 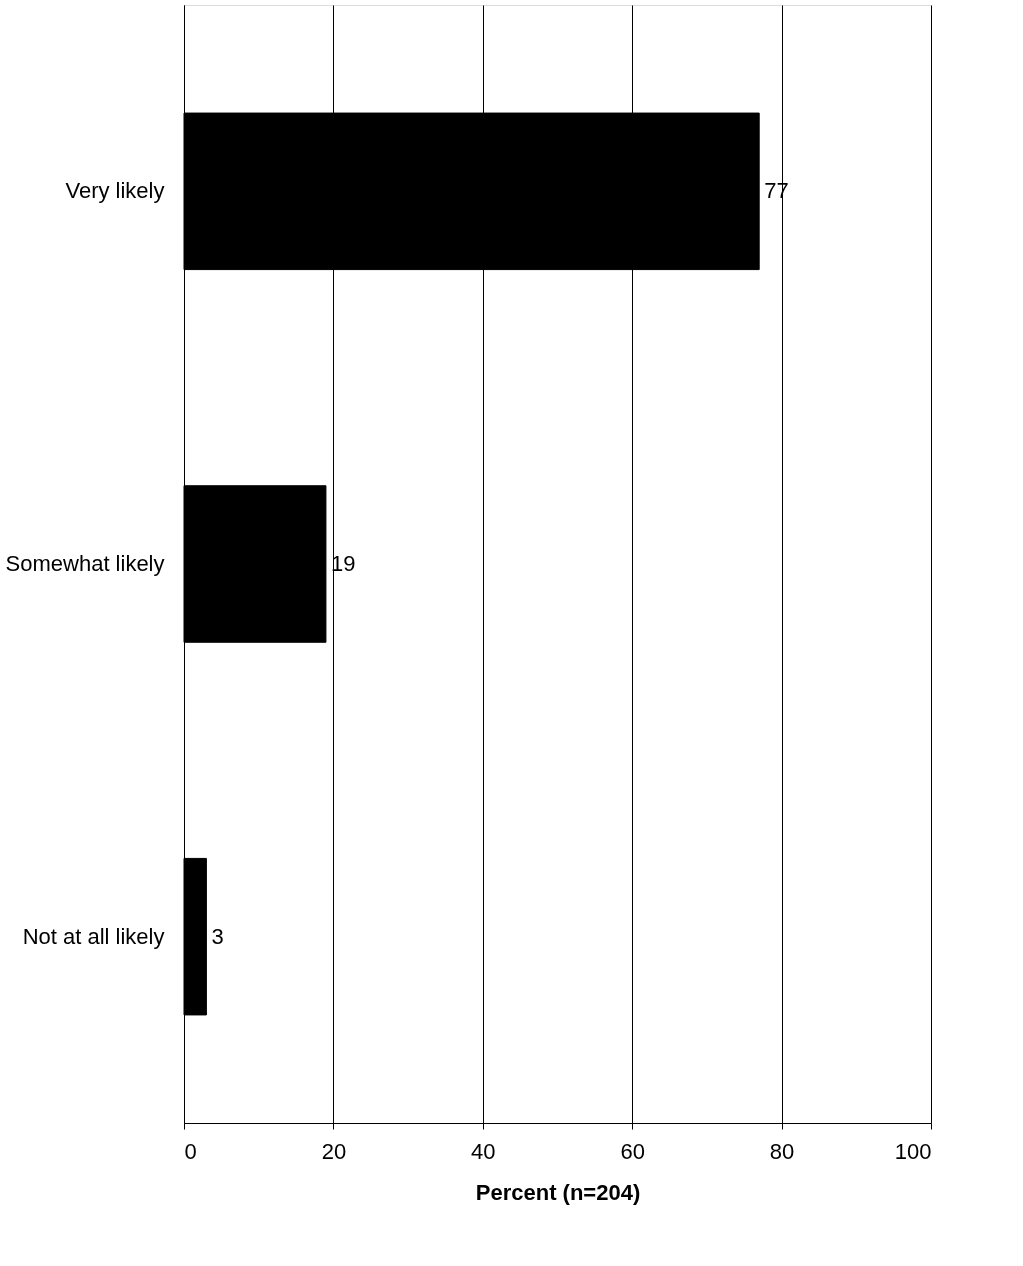 I want to click on y-tick-label: Very likely, so click(x=115, y=191).